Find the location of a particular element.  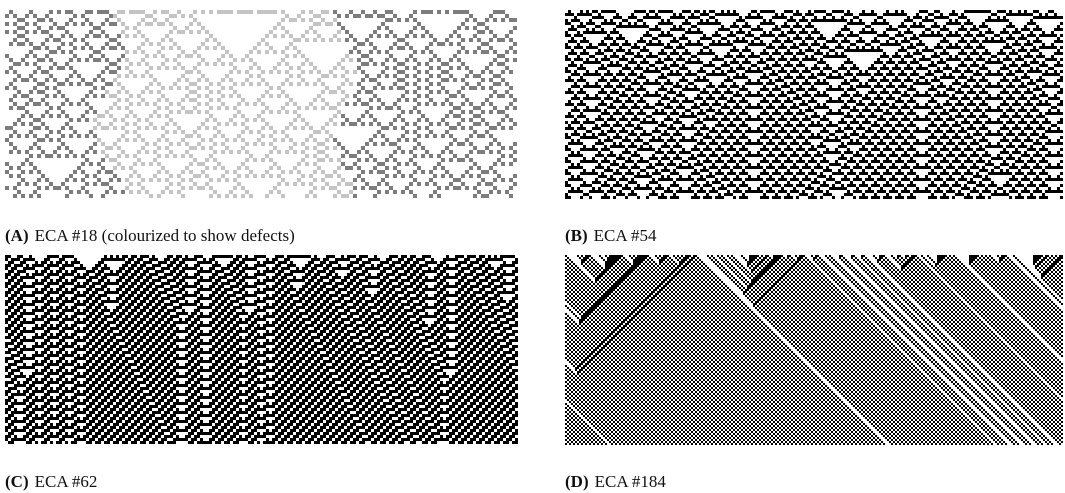

caption-text: ECA #62 is located at coordinates (66, 481).